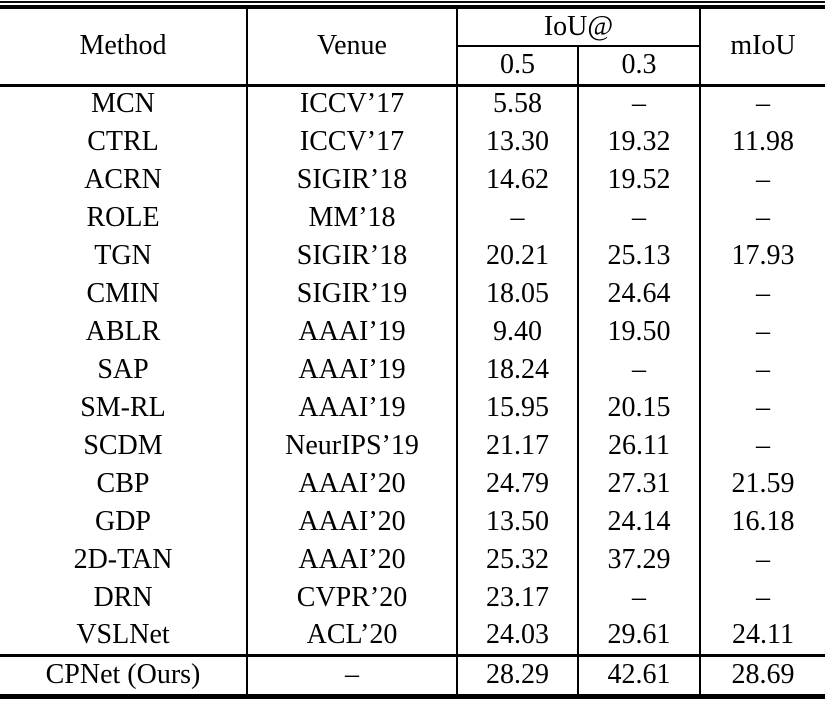 The width and height of the screenshot is (825, 704). What do you see at coordinates (638, 65) in the screenshot?
I see `header-iou-03: 0.3` at bounding box center [638, 65].